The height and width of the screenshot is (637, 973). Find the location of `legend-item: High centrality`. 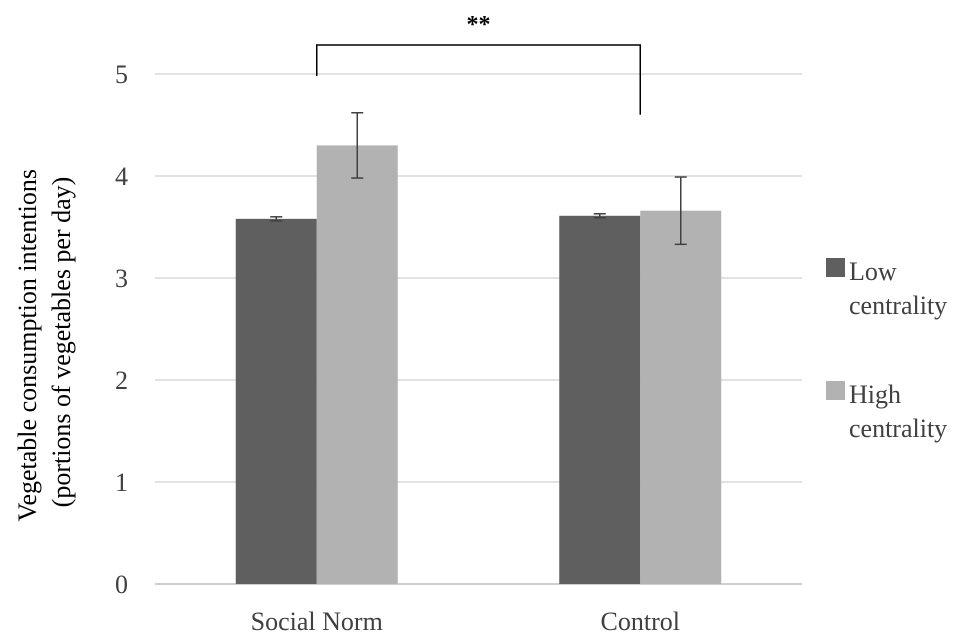

legend-item: High centrality is located at coordinates (886, 411).